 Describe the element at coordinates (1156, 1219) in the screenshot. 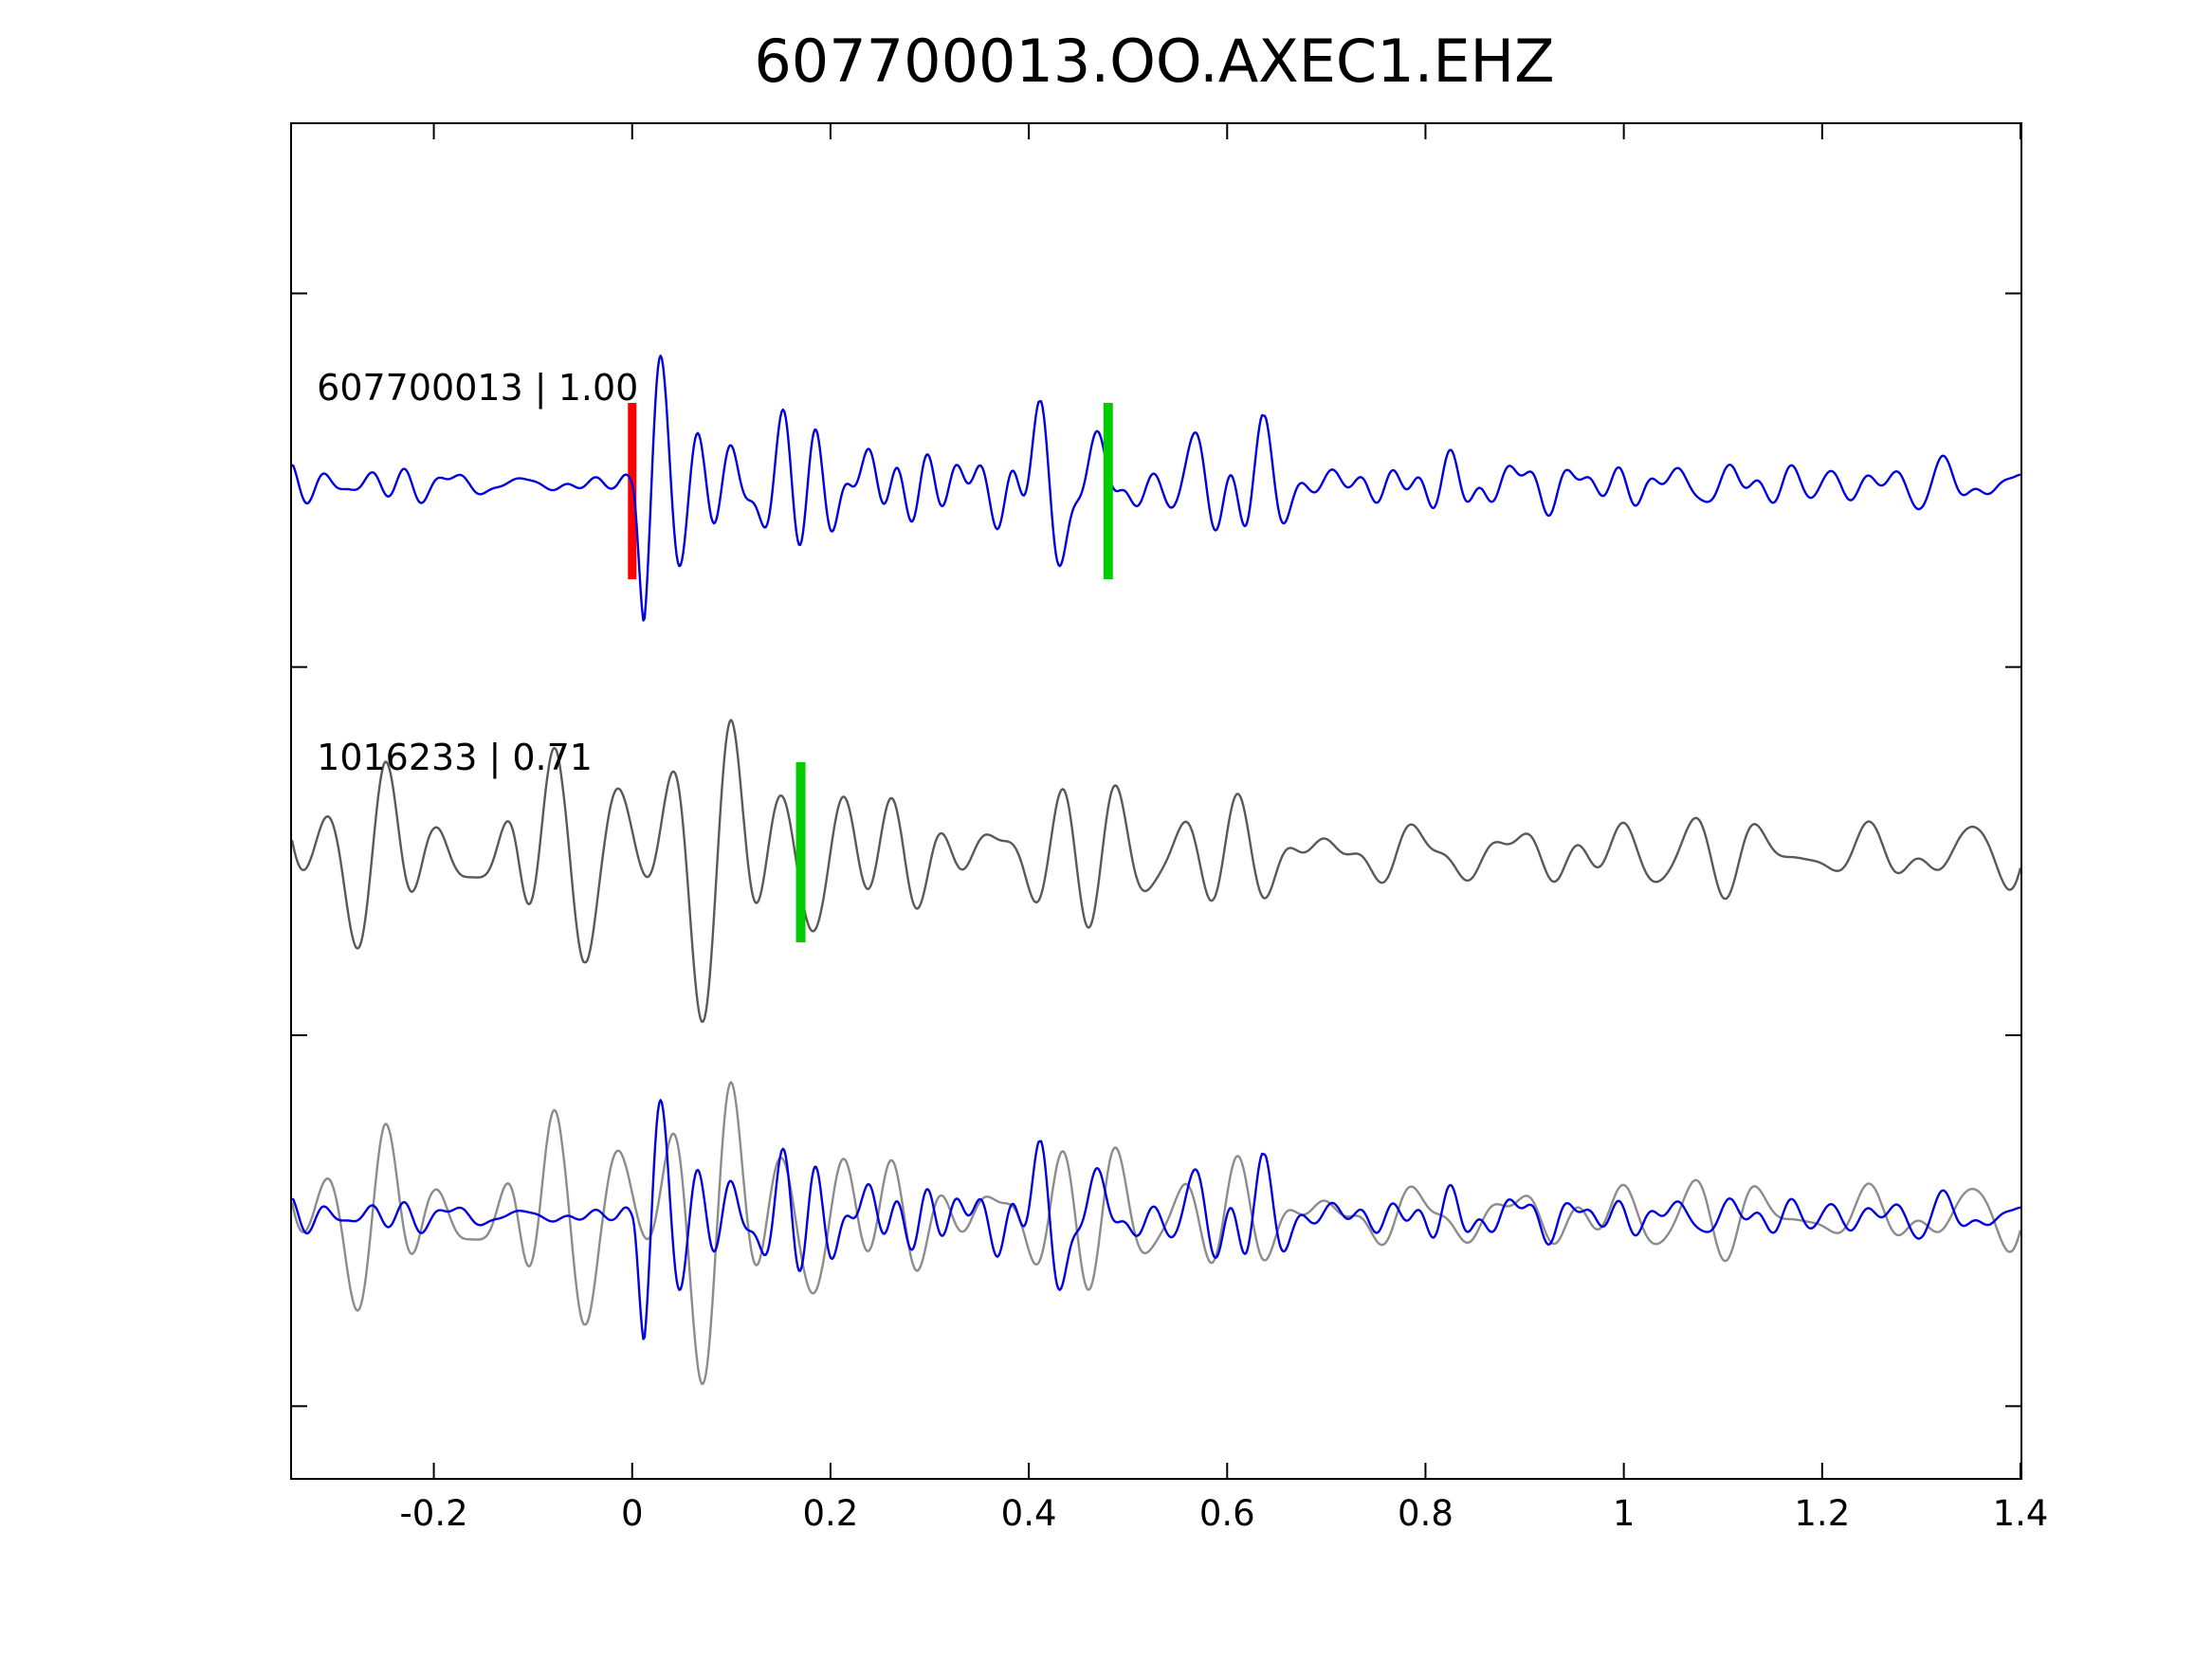

I see `template-overlay-trace` at that location.